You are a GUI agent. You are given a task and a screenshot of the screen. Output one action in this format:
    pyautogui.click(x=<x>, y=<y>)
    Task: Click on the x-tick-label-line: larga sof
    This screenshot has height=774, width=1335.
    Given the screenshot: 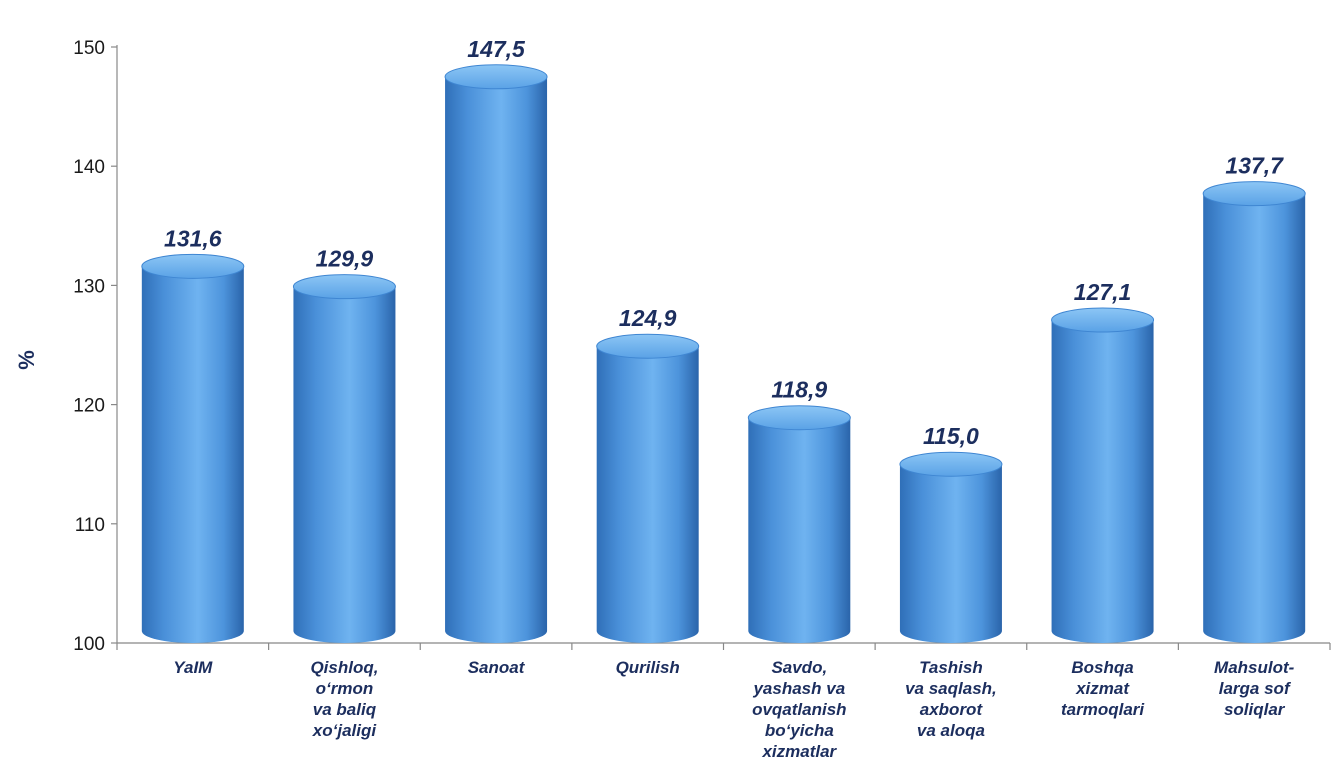 What is the action you would take?
    pyautogui.click(x=1255, y=688)
    